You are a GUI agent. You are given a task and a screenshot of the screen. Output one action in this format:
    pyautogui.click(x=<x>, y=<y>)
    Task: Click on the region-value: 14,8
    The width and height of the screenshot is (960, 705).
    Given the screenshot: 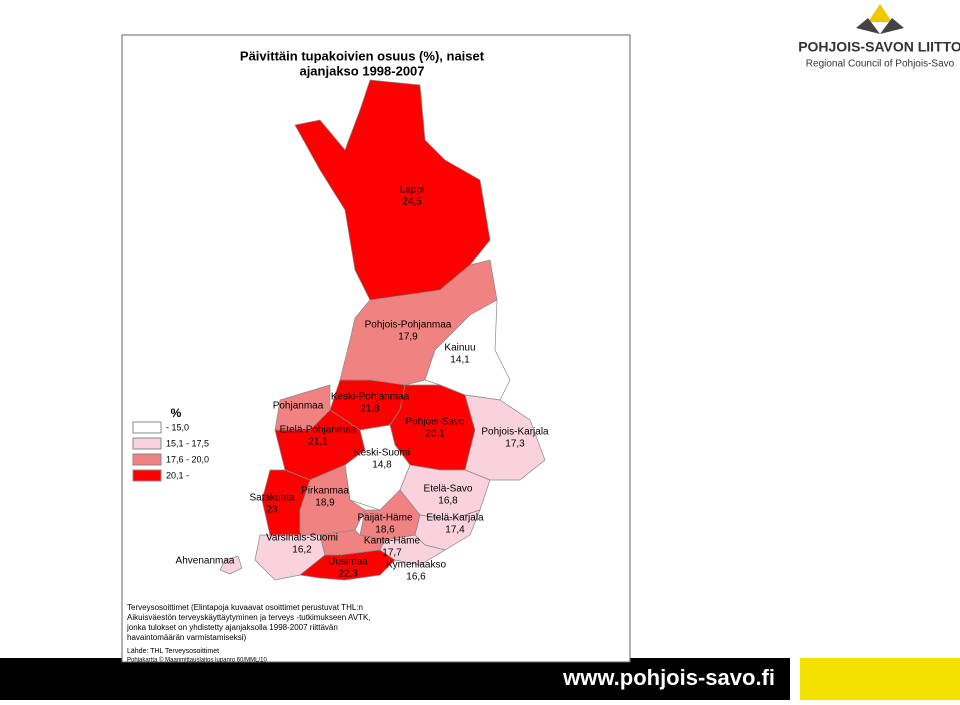 What is the action you would take?
    pyautogui.click(x=382, y=465)
    